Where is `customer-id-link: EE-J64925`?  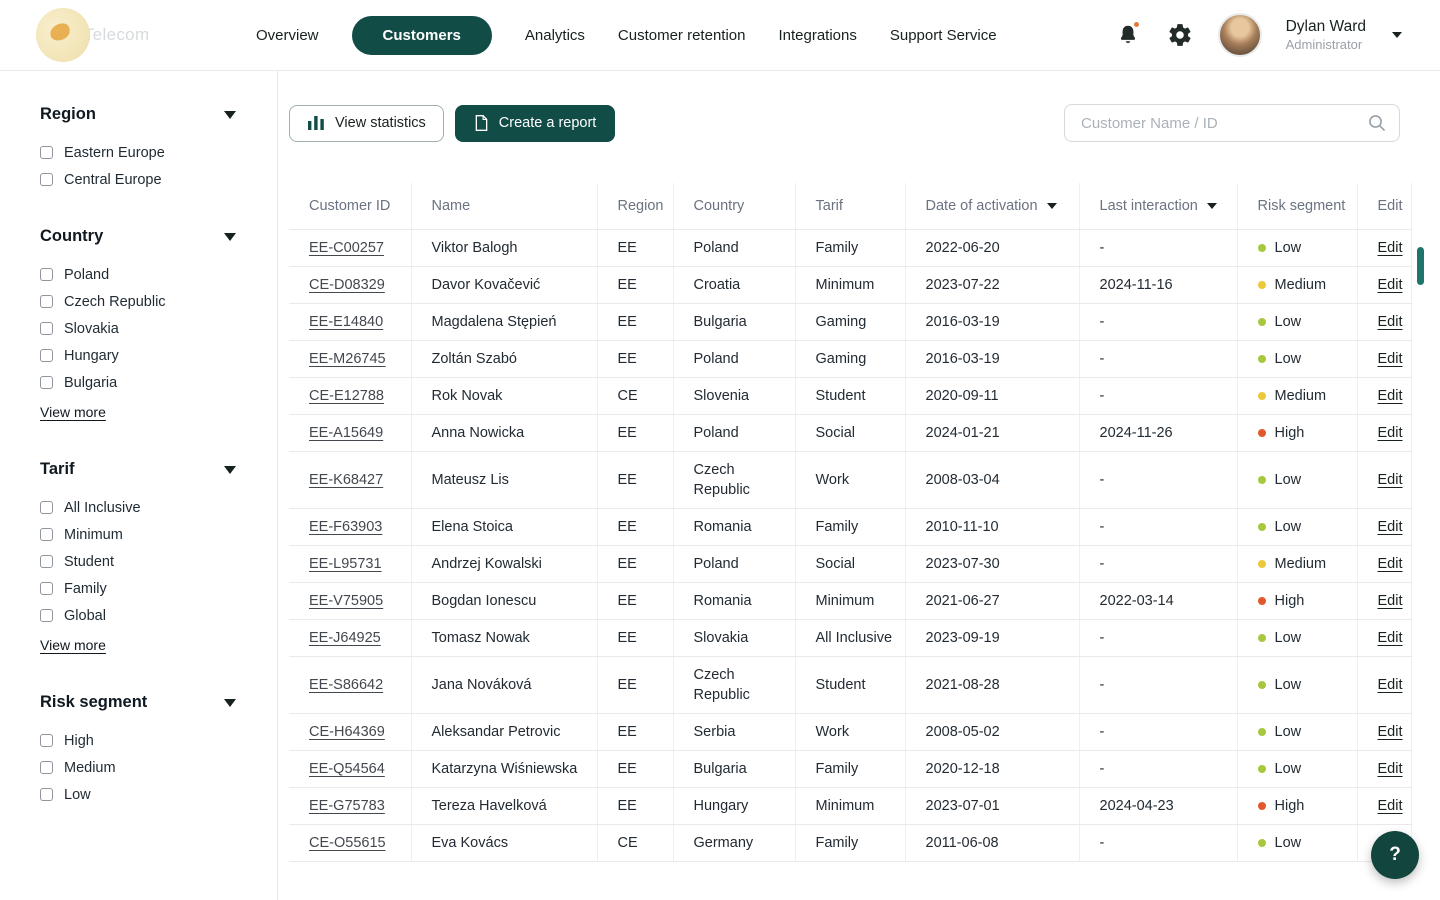 customer-id-link: EE-J64925 is located at coordinates (345, 637).